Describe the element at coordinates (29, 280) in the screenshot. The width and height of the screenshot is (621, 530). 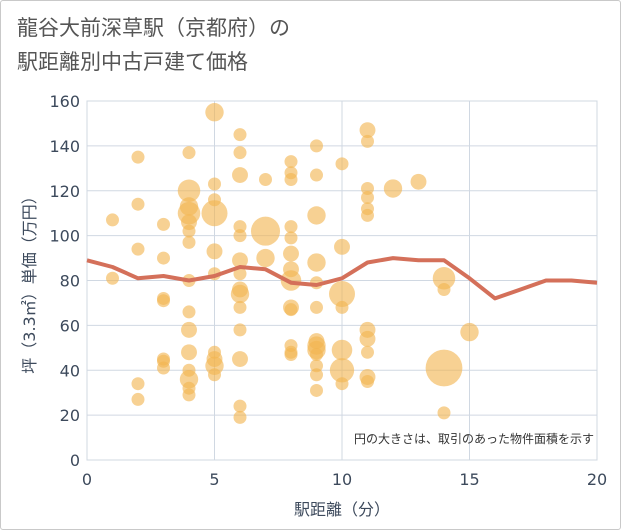
I see `y-axis-label: 坪（3.3㎡）単価（万円）` at that location.